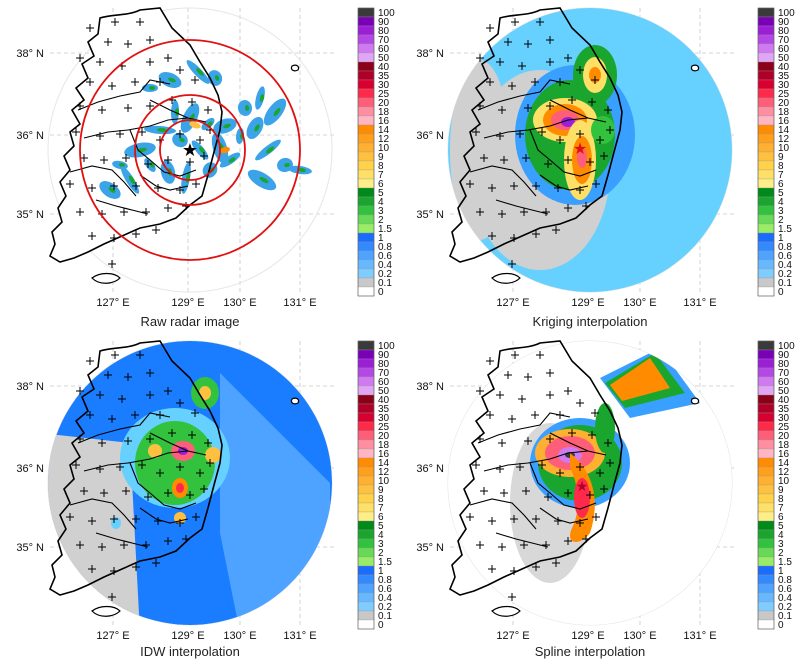  I want to click on colorbar-label: 30, so click(784, 85).